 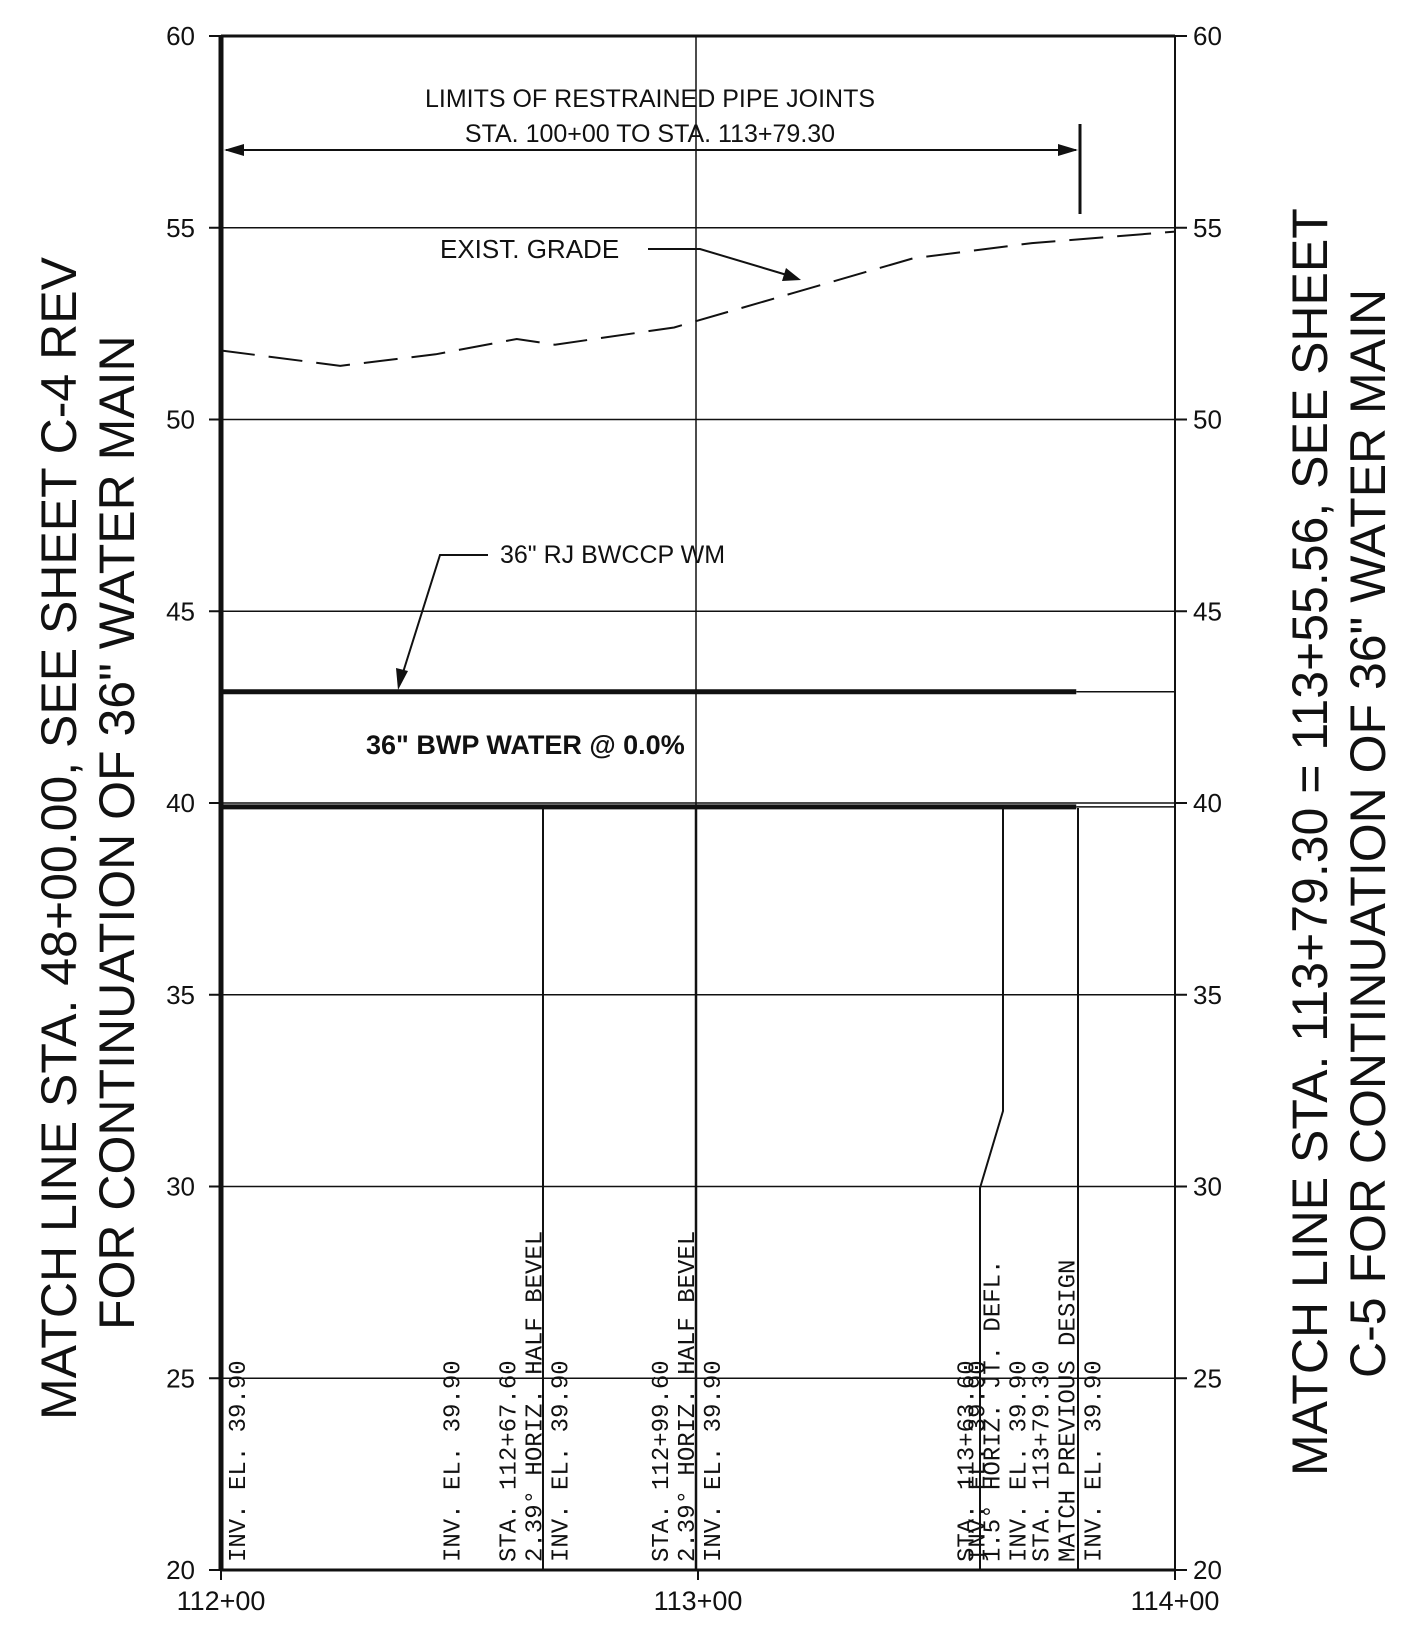 What do you see at coordinates (1207, 228) in the screenshot?
I see `elevation-label-right: 55` at bounding box center [1207, 228].